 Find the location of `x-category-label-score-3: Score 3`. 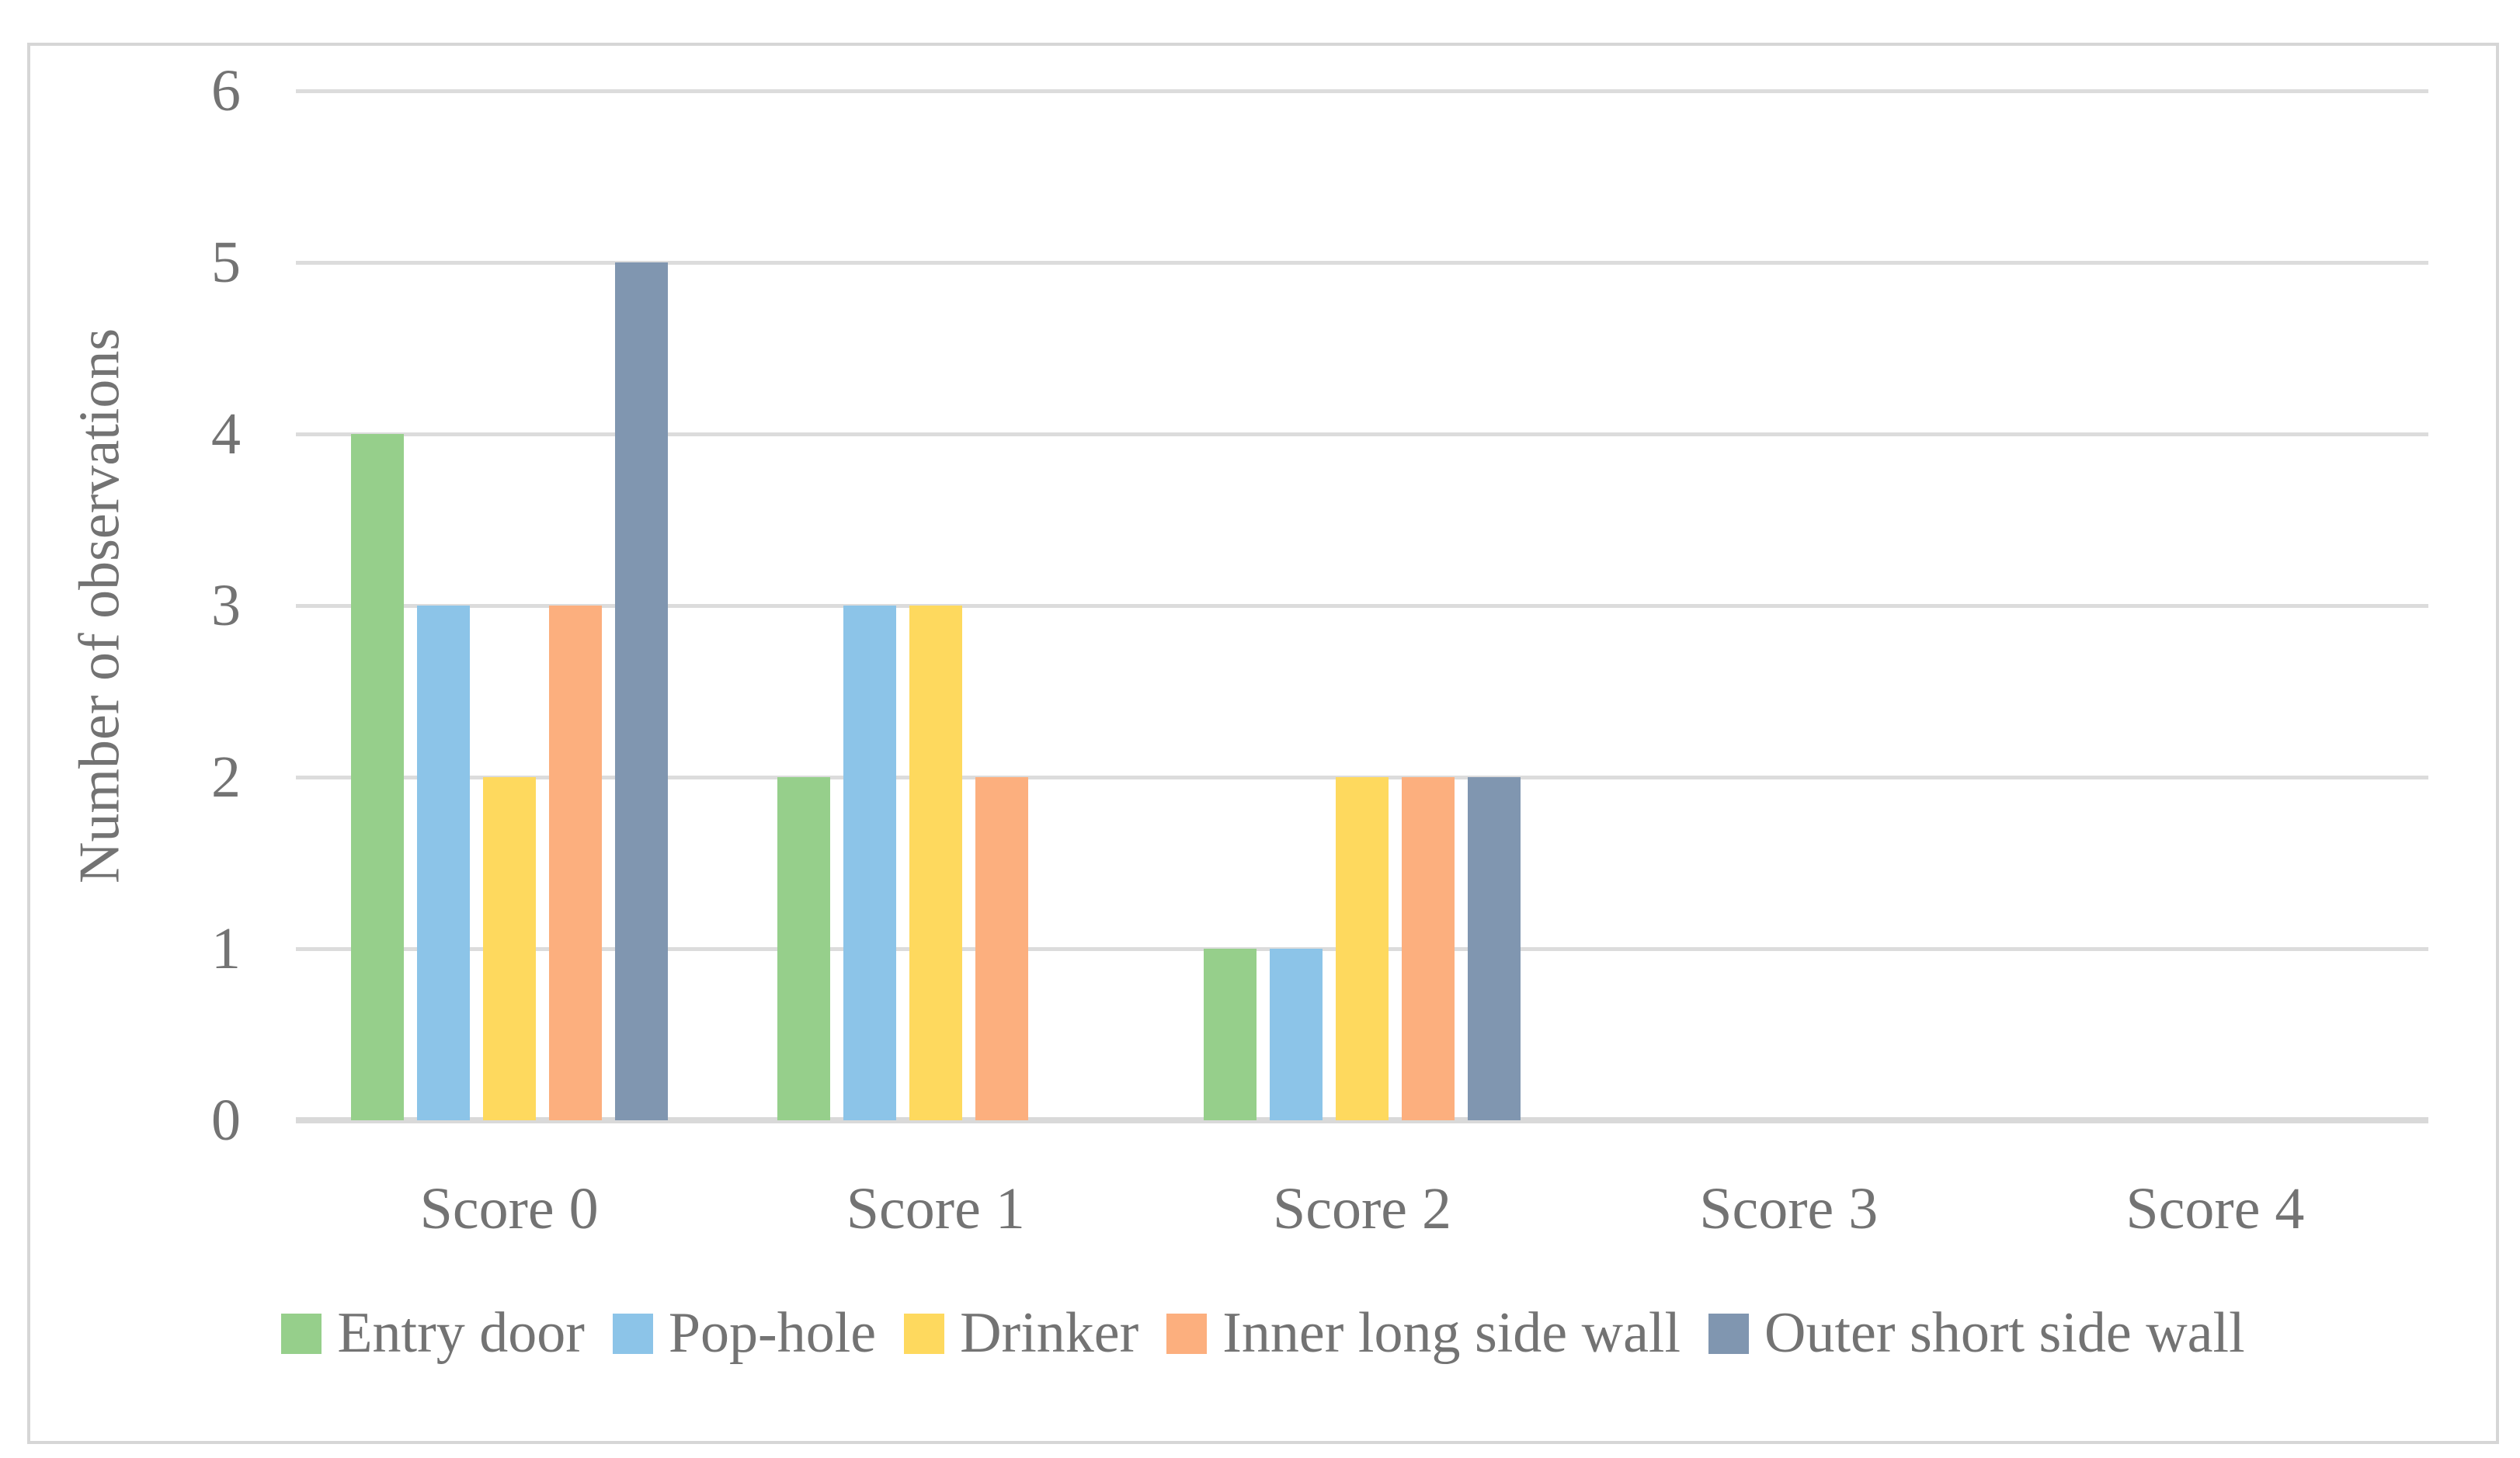

x-category-label-score-3: Score 3 is located at coordinates (1789, 1208).